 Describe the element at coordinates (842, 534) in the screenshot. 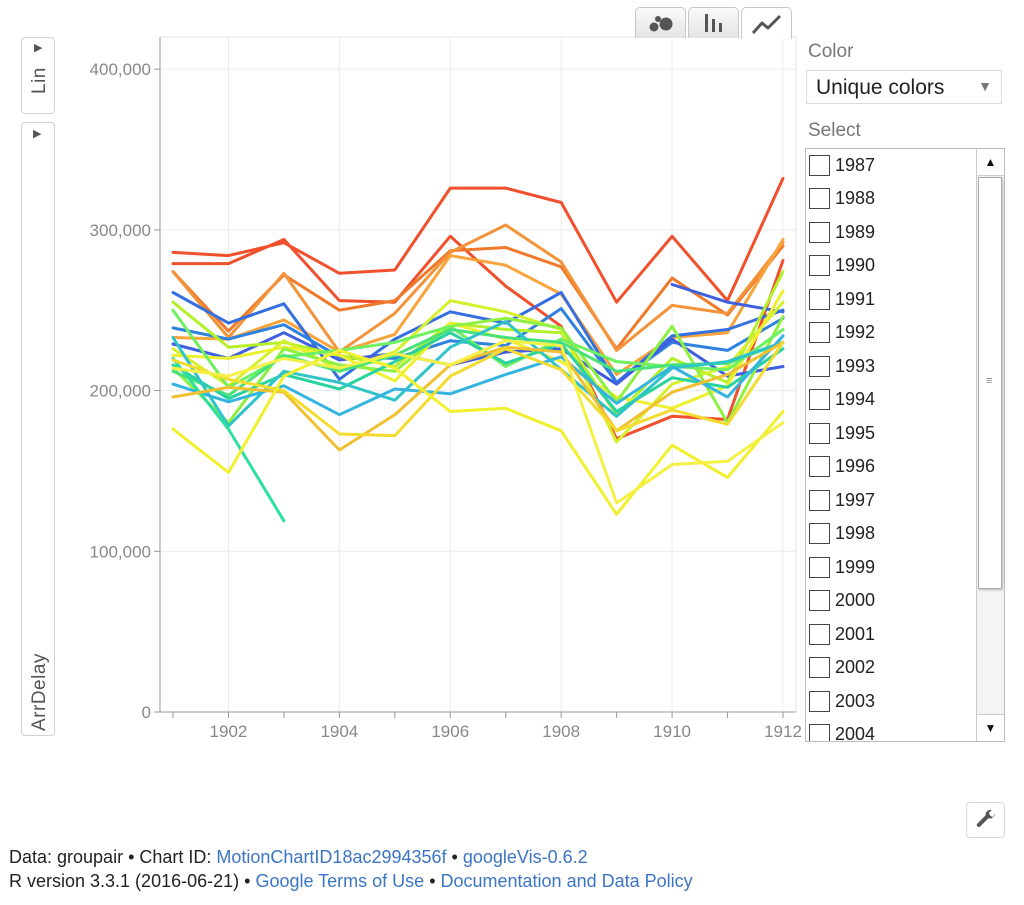

I see `select-item: 1998` at that location.